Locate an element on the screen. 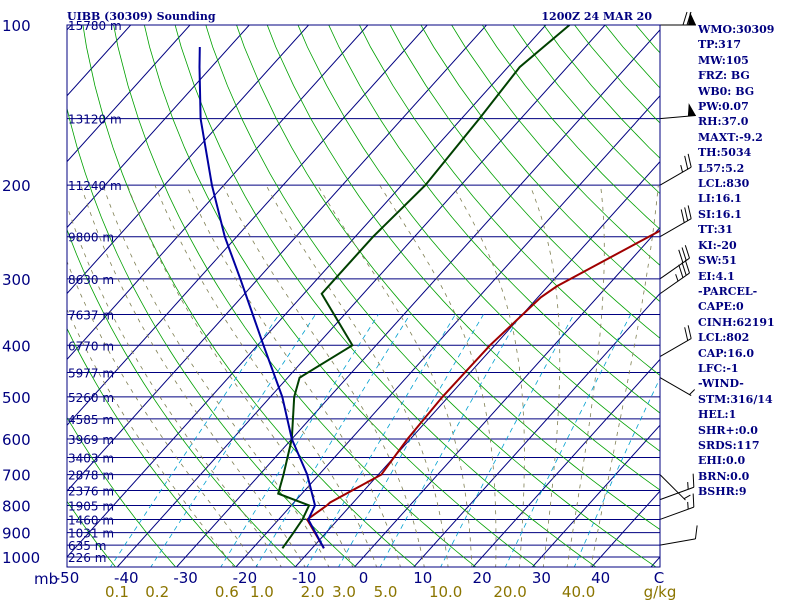 This screenshot has height=600, width=800. index-value: CINH:62191 is located at coordinates (736, 322).